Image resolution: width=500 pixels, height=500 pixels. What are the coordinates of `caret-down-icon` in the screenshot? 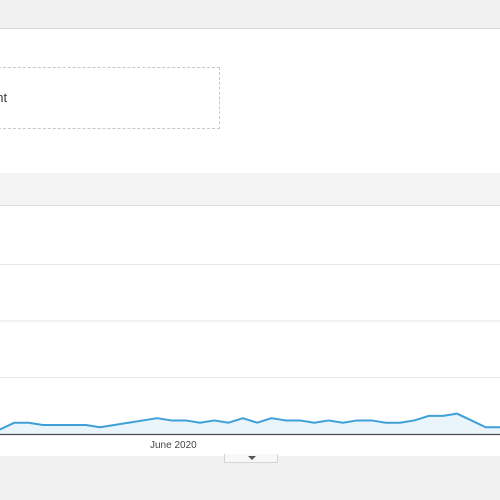 It's located at (252, 458).